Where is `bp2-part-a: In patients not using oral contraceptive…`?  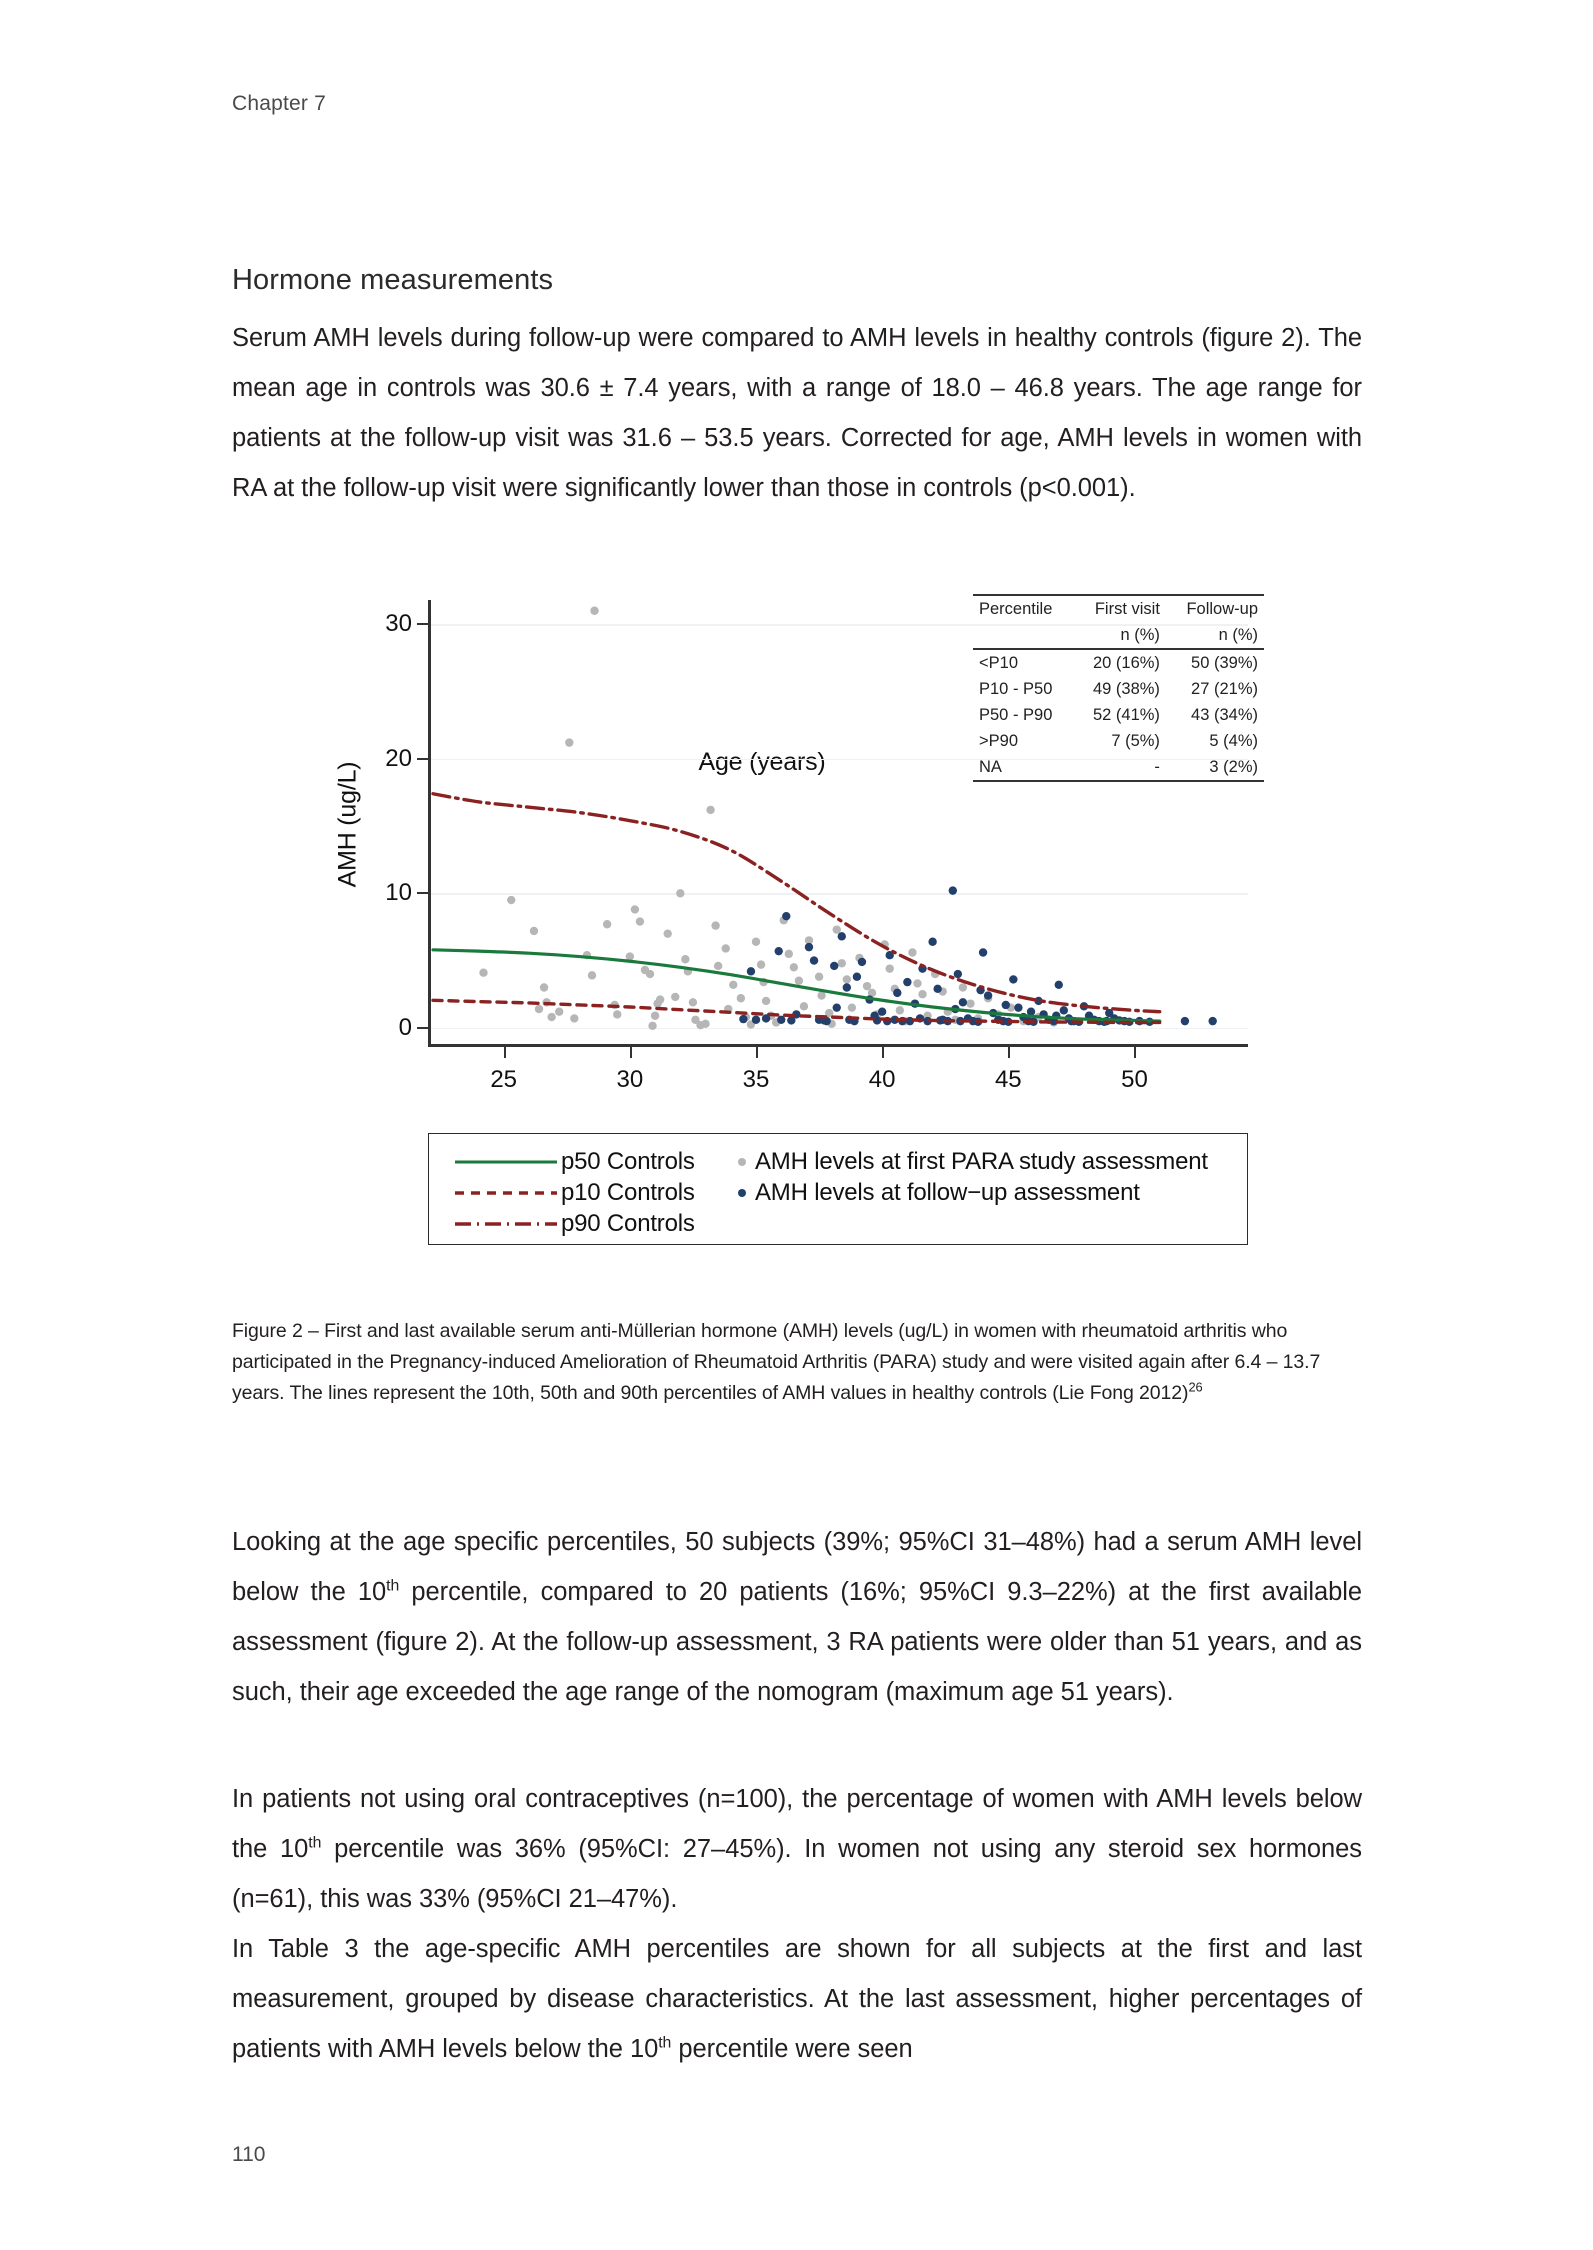 bp2-part-a: In patients not using oral contraceptive… is located at coordinates (797, 1823).